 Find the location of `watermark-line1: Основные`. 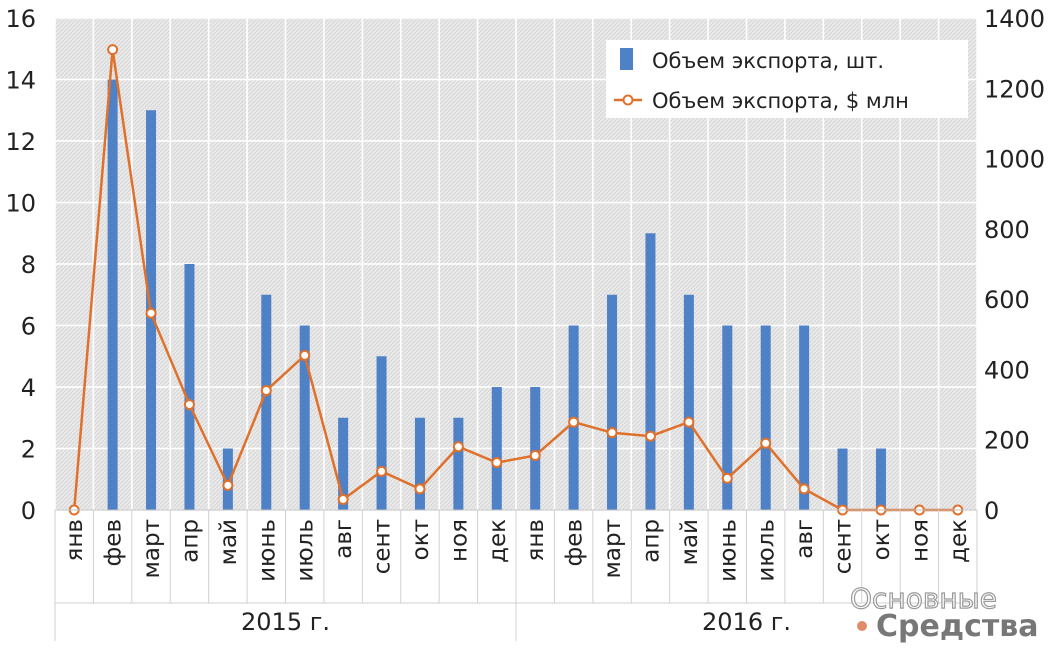

watermark-line1: Основные is located at coordinates (923, 598).